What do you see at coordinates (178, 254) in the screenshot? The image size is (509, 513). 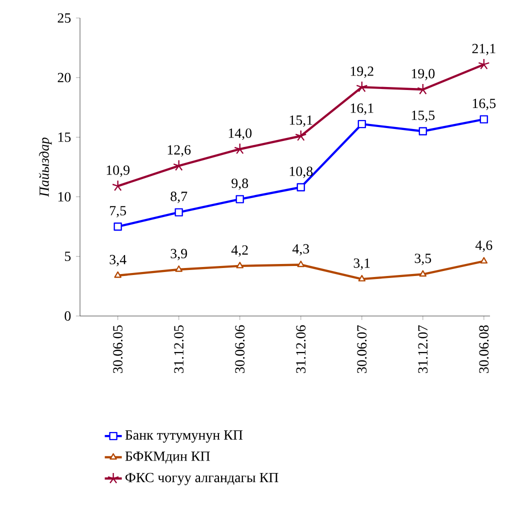 I see `data-label: 3,9` at bounding box center [178, 254].